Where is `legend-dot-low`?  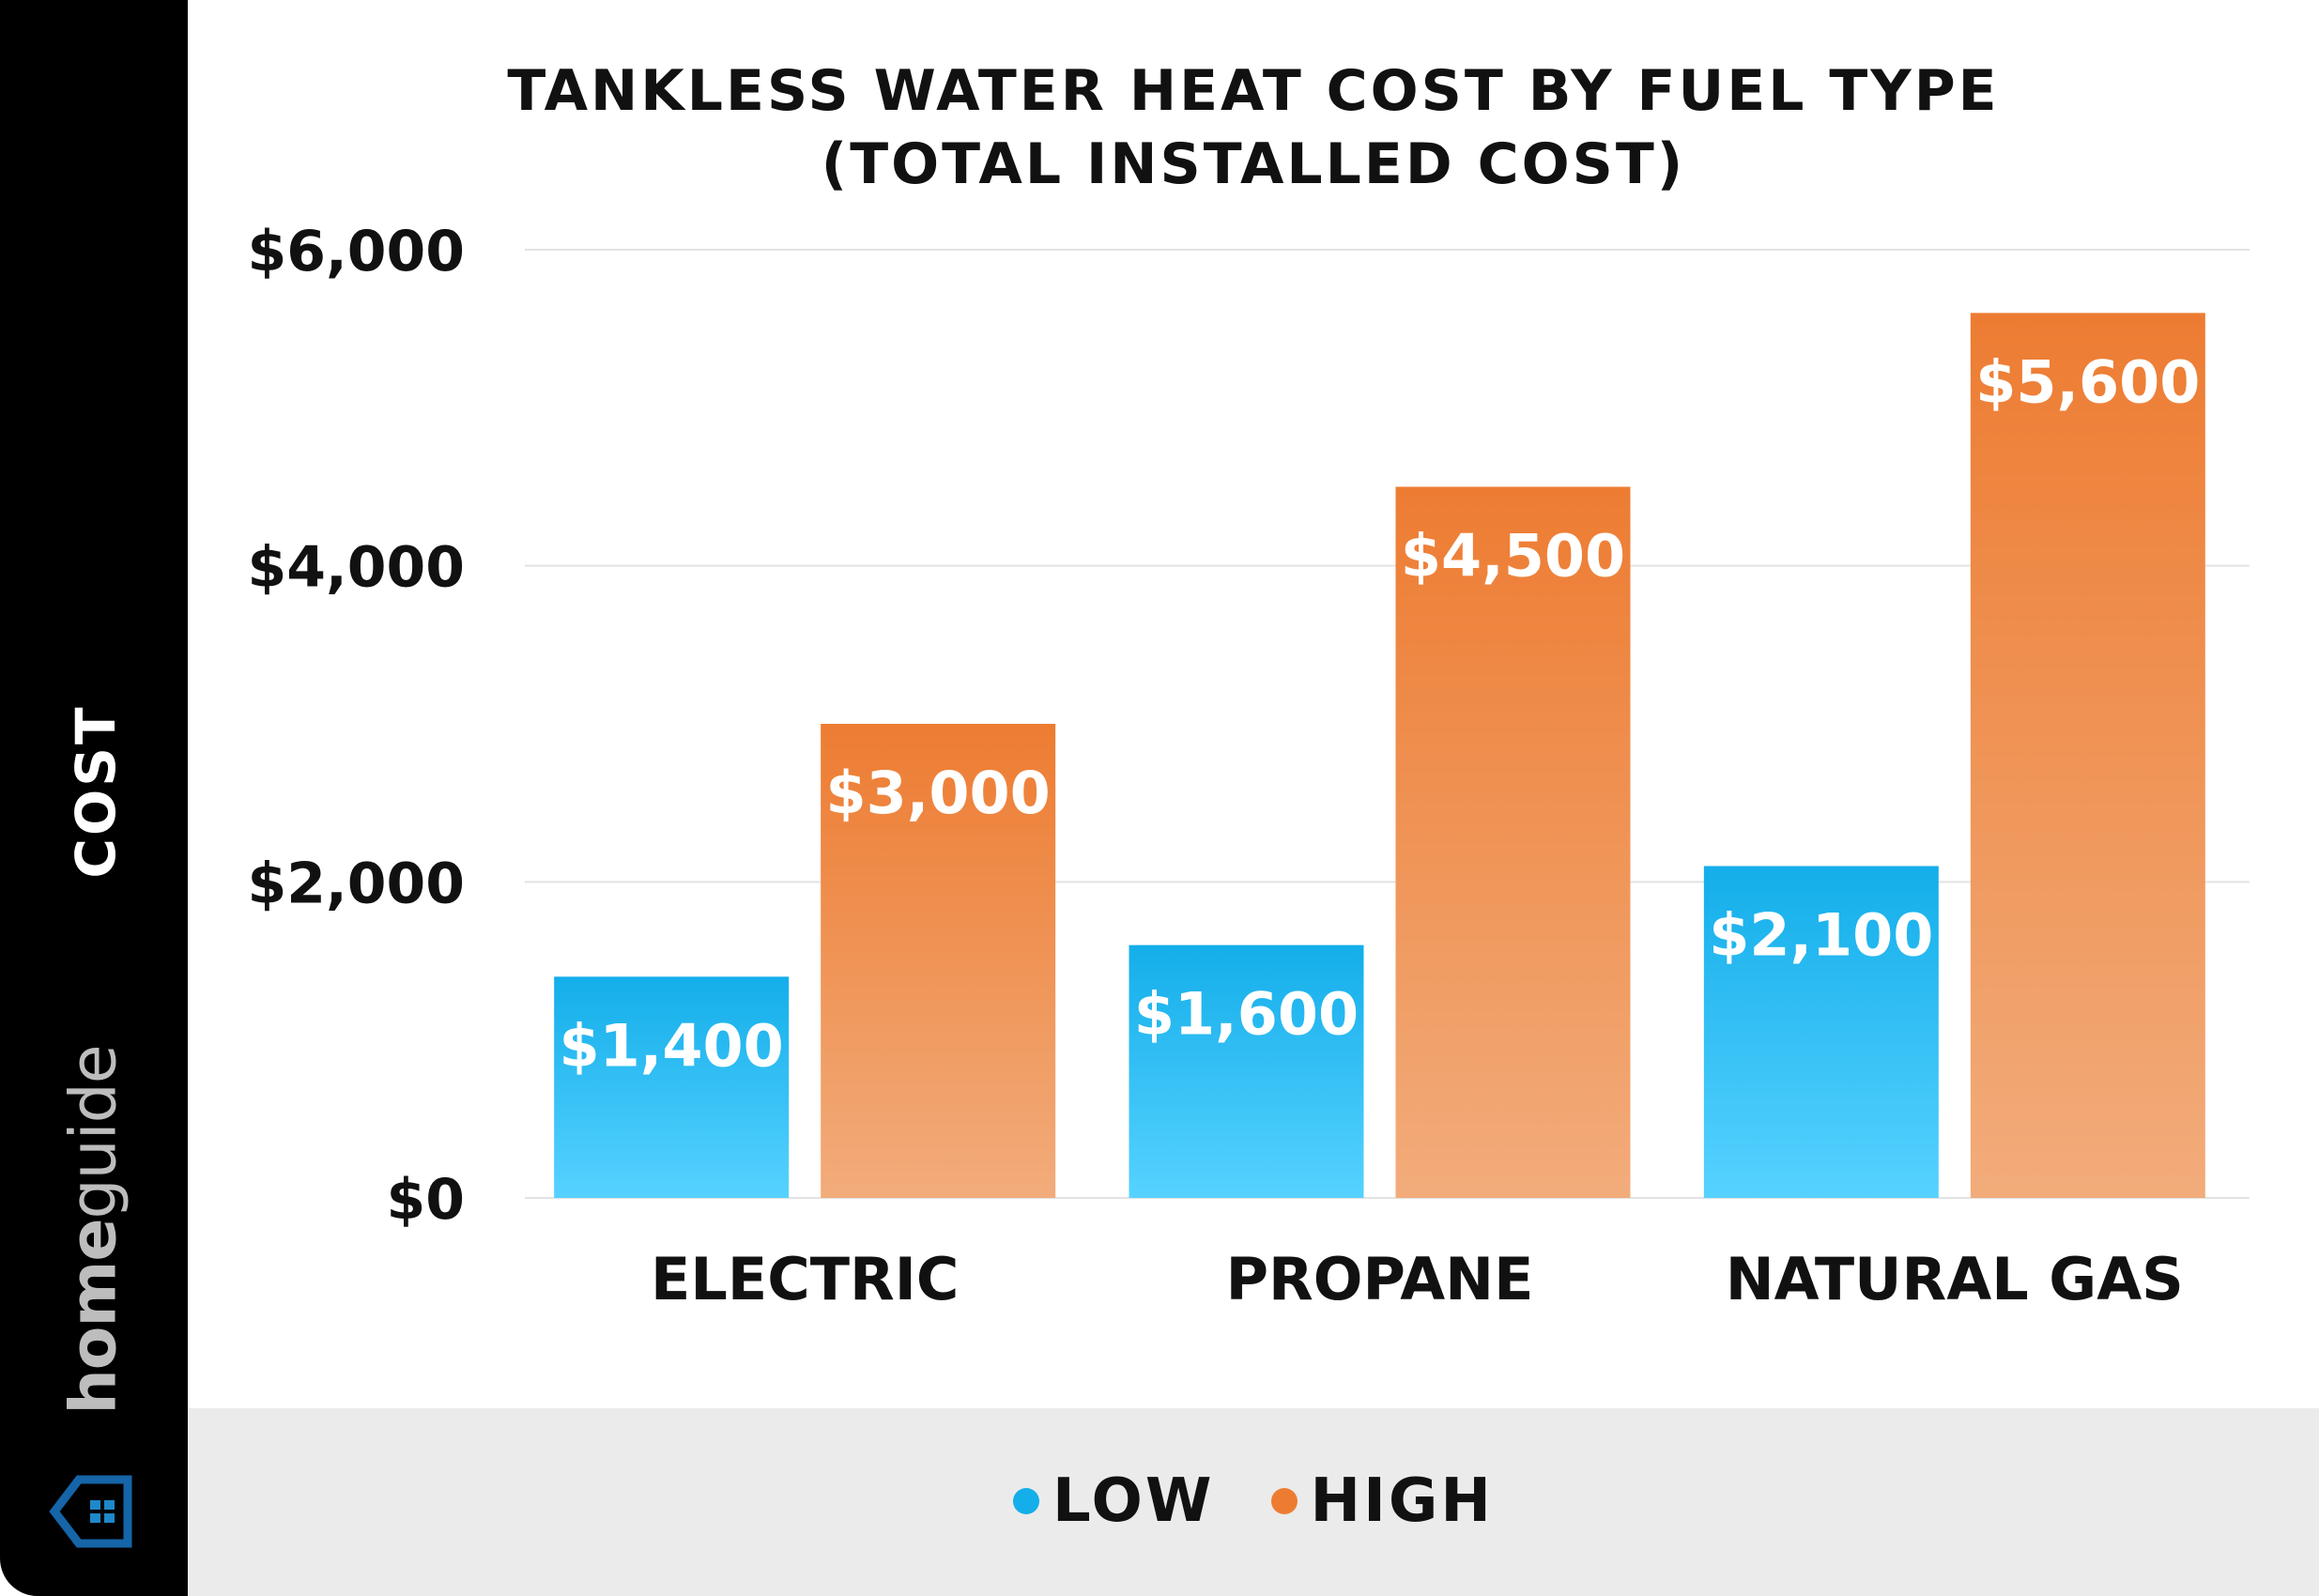
legend-dot-low is located at coordinates (1027, 1501).